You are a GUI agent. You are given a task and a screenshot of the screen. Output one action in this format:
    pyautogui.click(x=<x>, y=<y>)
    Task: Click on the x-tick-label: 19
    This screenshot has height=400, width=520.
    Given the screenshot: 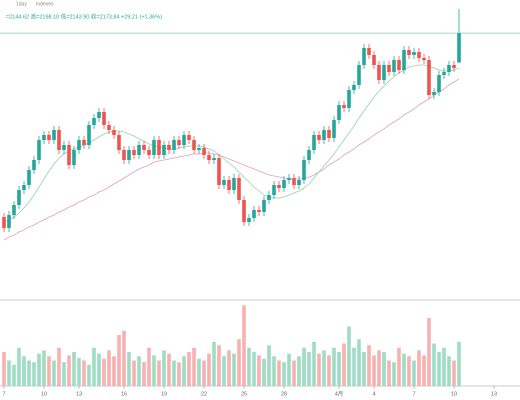 What is the action you would take?
    pyautogui.click(x=164, y=394)
    